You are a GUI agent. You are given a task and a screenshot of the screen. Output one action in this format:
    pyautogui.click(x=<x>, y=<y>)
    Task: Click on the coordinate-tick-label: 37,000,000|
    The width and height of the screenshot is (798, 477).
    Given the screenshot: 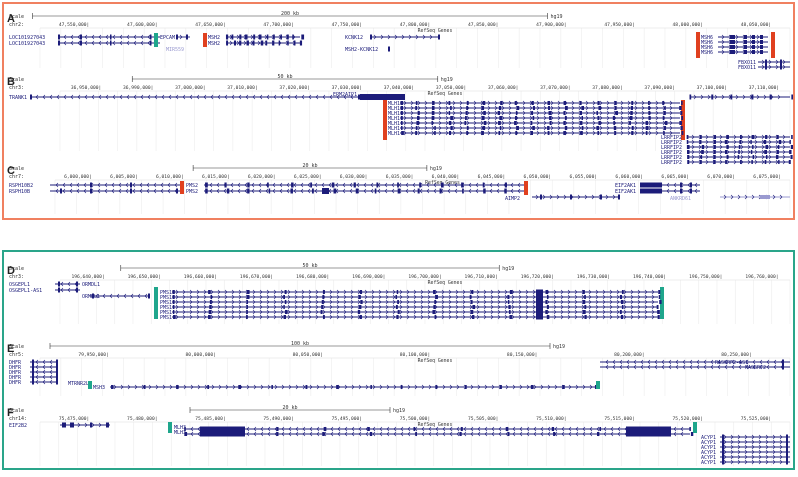 What is the action you would take?
    pyautogui.click(x=190, y=88)
    